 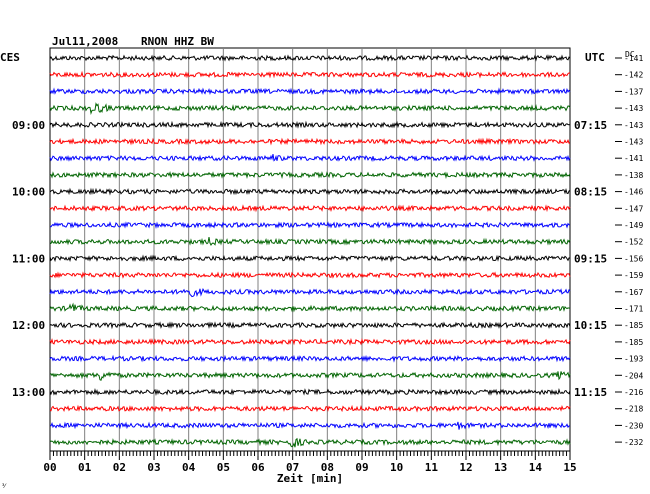 I want to click on x-axis: 00 01 02 03 04 05 06 07 08 09 10 11 12 13 14 15, so click(x=310, y=462).